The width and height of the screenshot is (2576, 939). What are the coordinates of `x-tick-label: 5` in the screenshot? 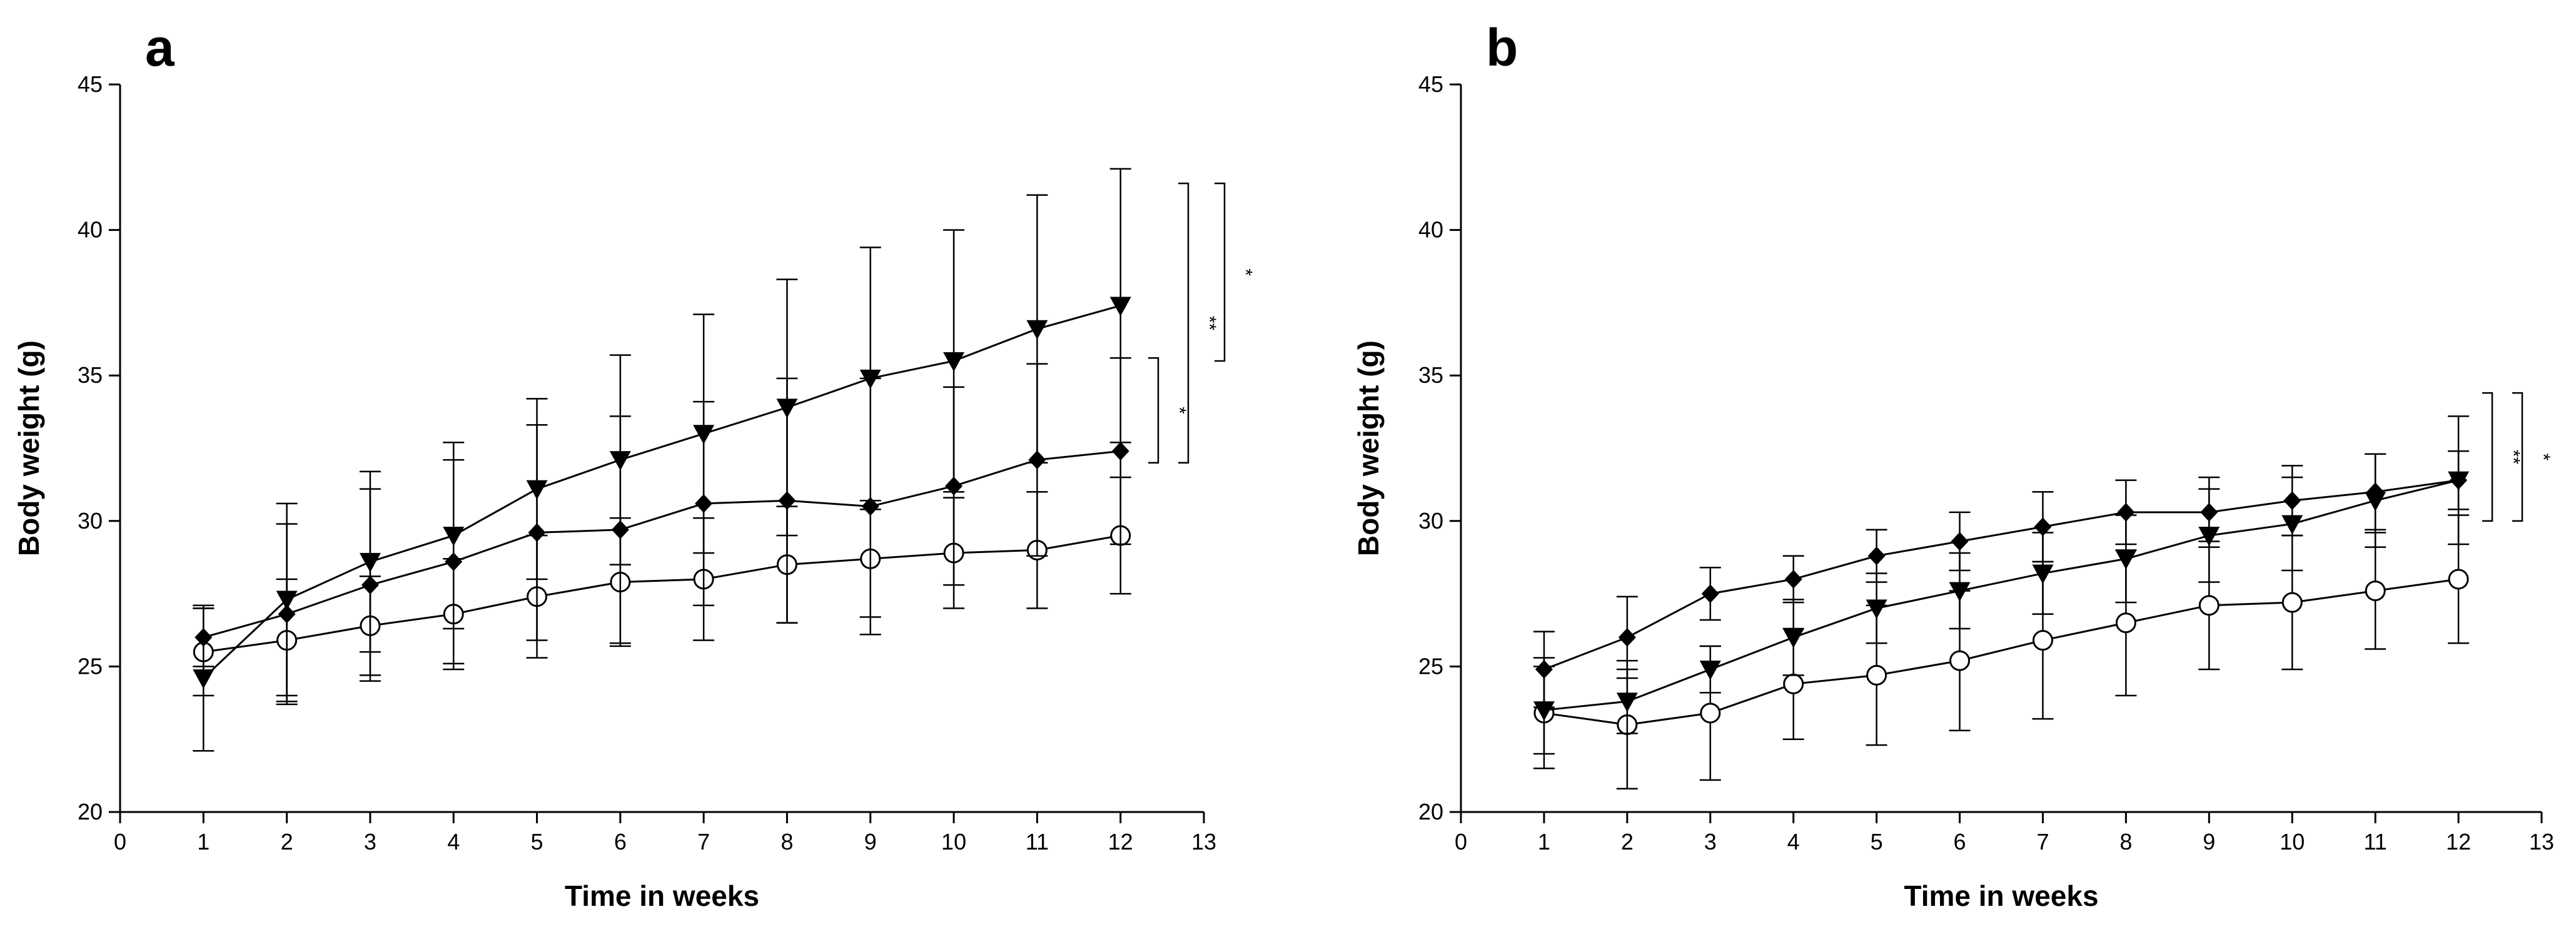 It's located at (537, 842).